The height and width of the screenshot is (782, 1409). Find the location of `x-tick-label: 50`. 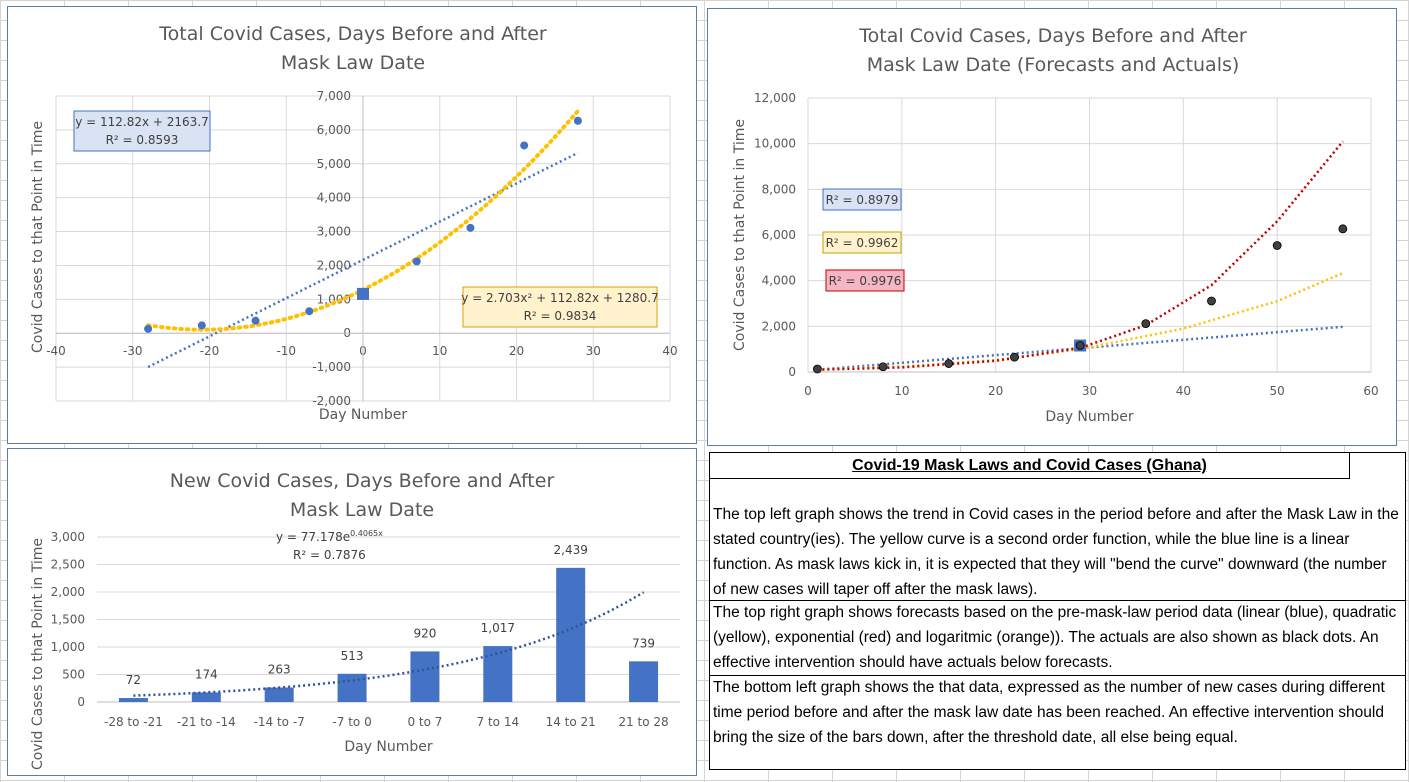

x-tick-label: 50 is located at coordinates (1277, 391).